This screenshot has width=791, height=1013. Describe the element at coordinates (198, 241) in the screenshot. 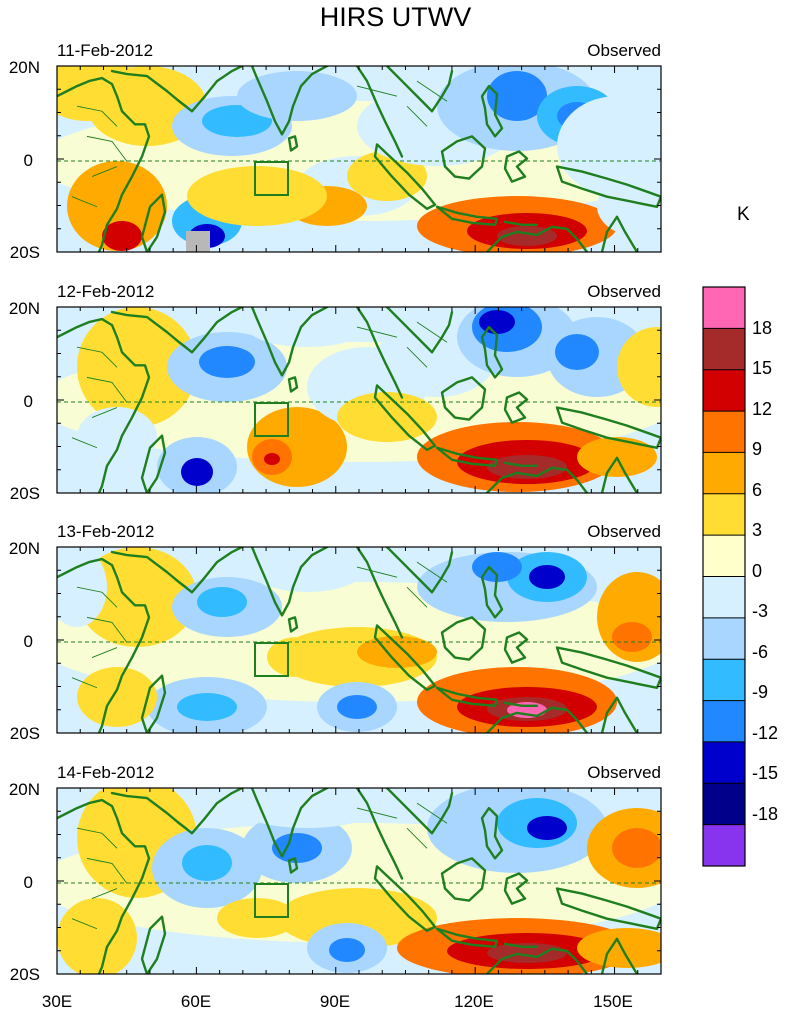

I see `missing-data-patch` at that location.